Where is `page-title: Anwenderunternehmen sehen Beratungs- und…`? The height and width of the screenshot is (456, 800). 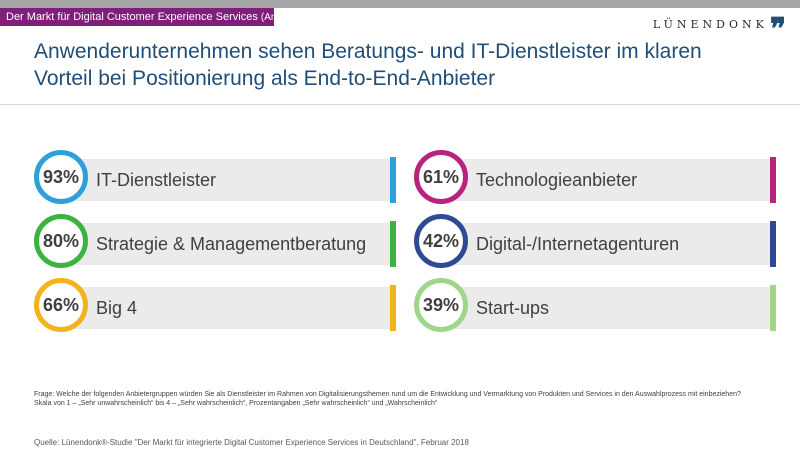 page-title: Anwenderunternehmen sehen Beratungs- und… is located at coordinates (368, 65).